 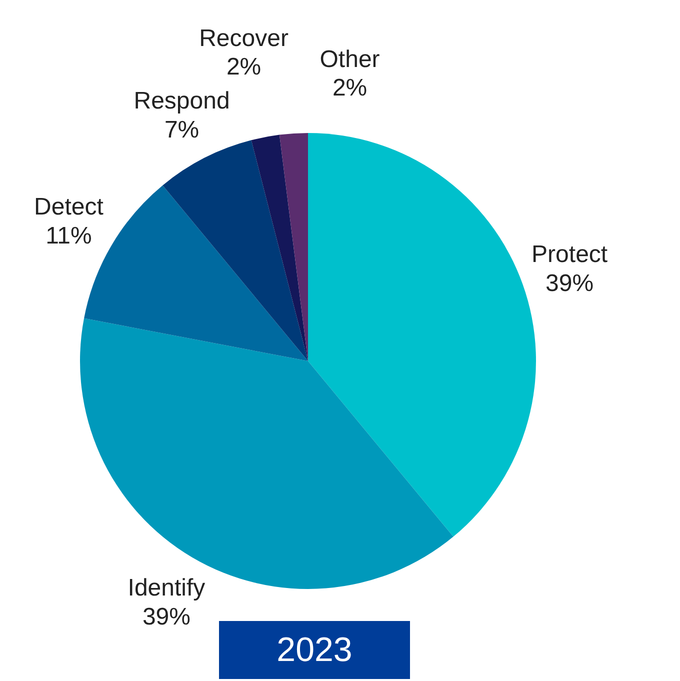 What do you see at coordinates (182, 101) in the screenshot?
I see `slice-label: Respond` at bounding box center [182, 101].